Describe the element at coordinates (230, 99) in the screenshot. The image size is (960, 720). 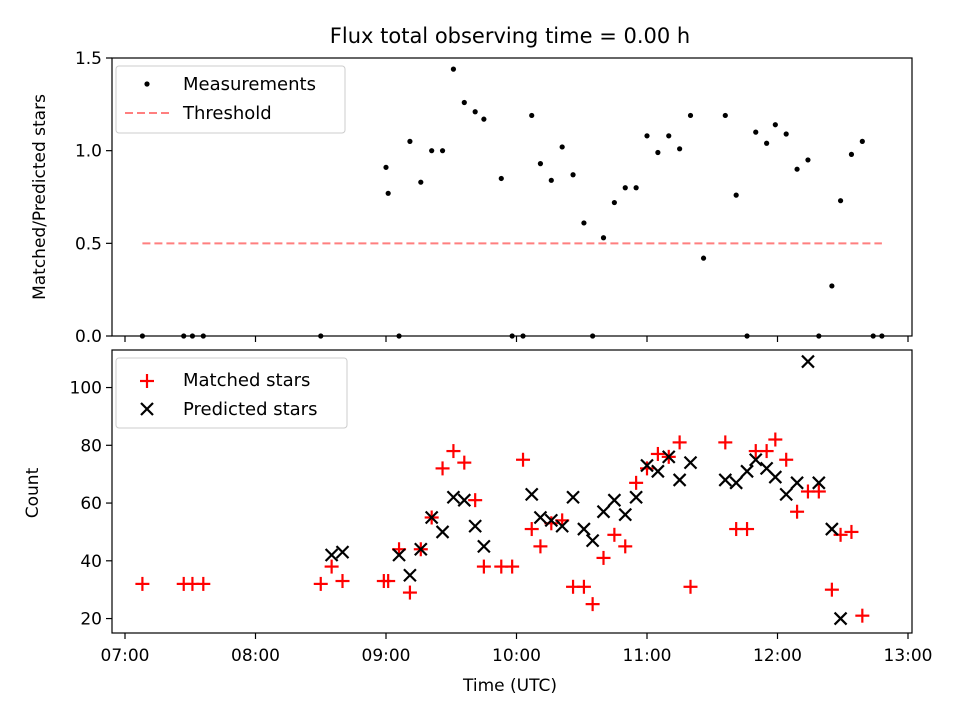
I see `top-legend-box` at that location.